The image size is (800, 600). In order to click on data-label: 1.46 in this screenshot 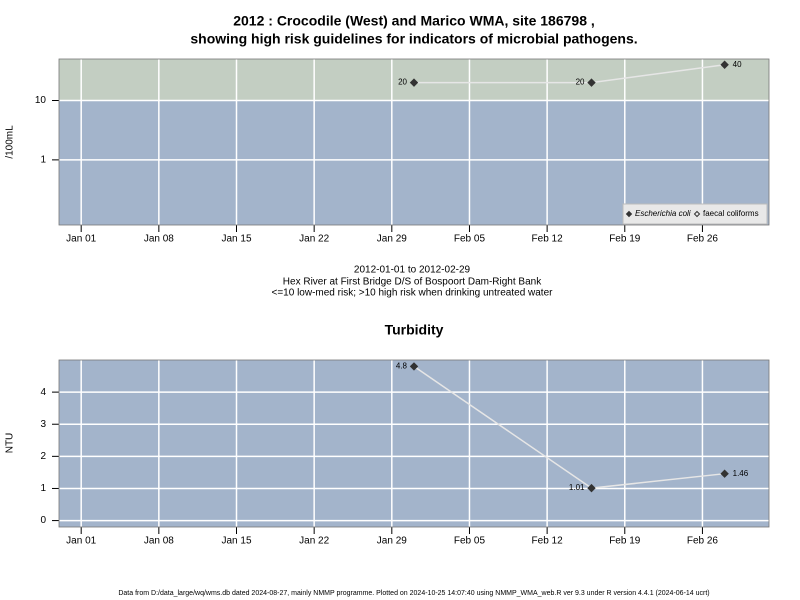, I will do `click(741, 473)`.